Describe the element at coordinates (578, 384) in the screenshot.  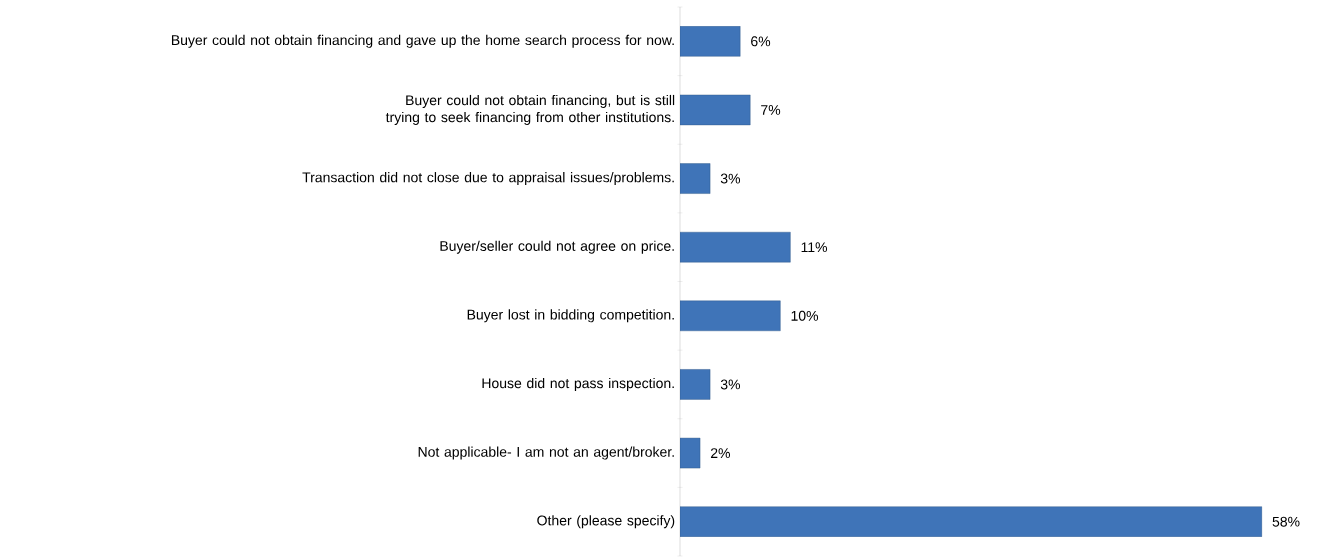
I see `y-tick-label: House did not pass inspection.` at that location.